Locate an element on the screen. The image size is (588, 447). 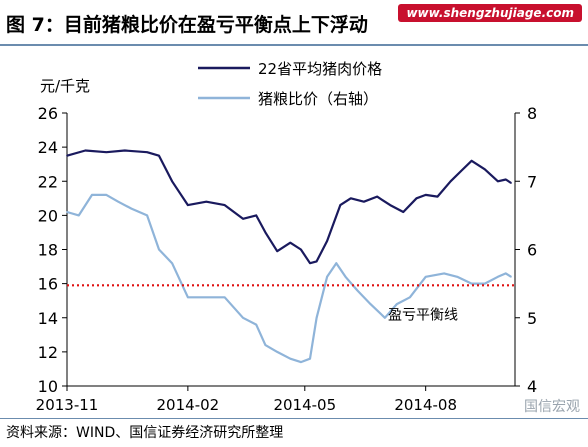
legend-label-2: 猪粮比价（右轴） is located at coordinates (318, 99).